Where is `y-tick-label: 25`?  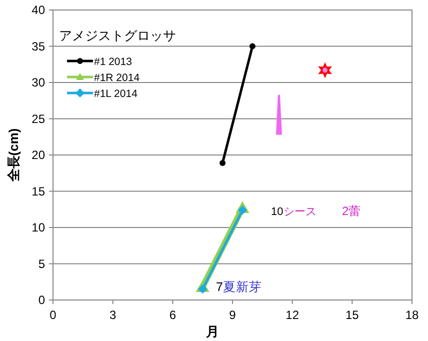 y-tick-label: 25 is located at coordinates (39, 119).